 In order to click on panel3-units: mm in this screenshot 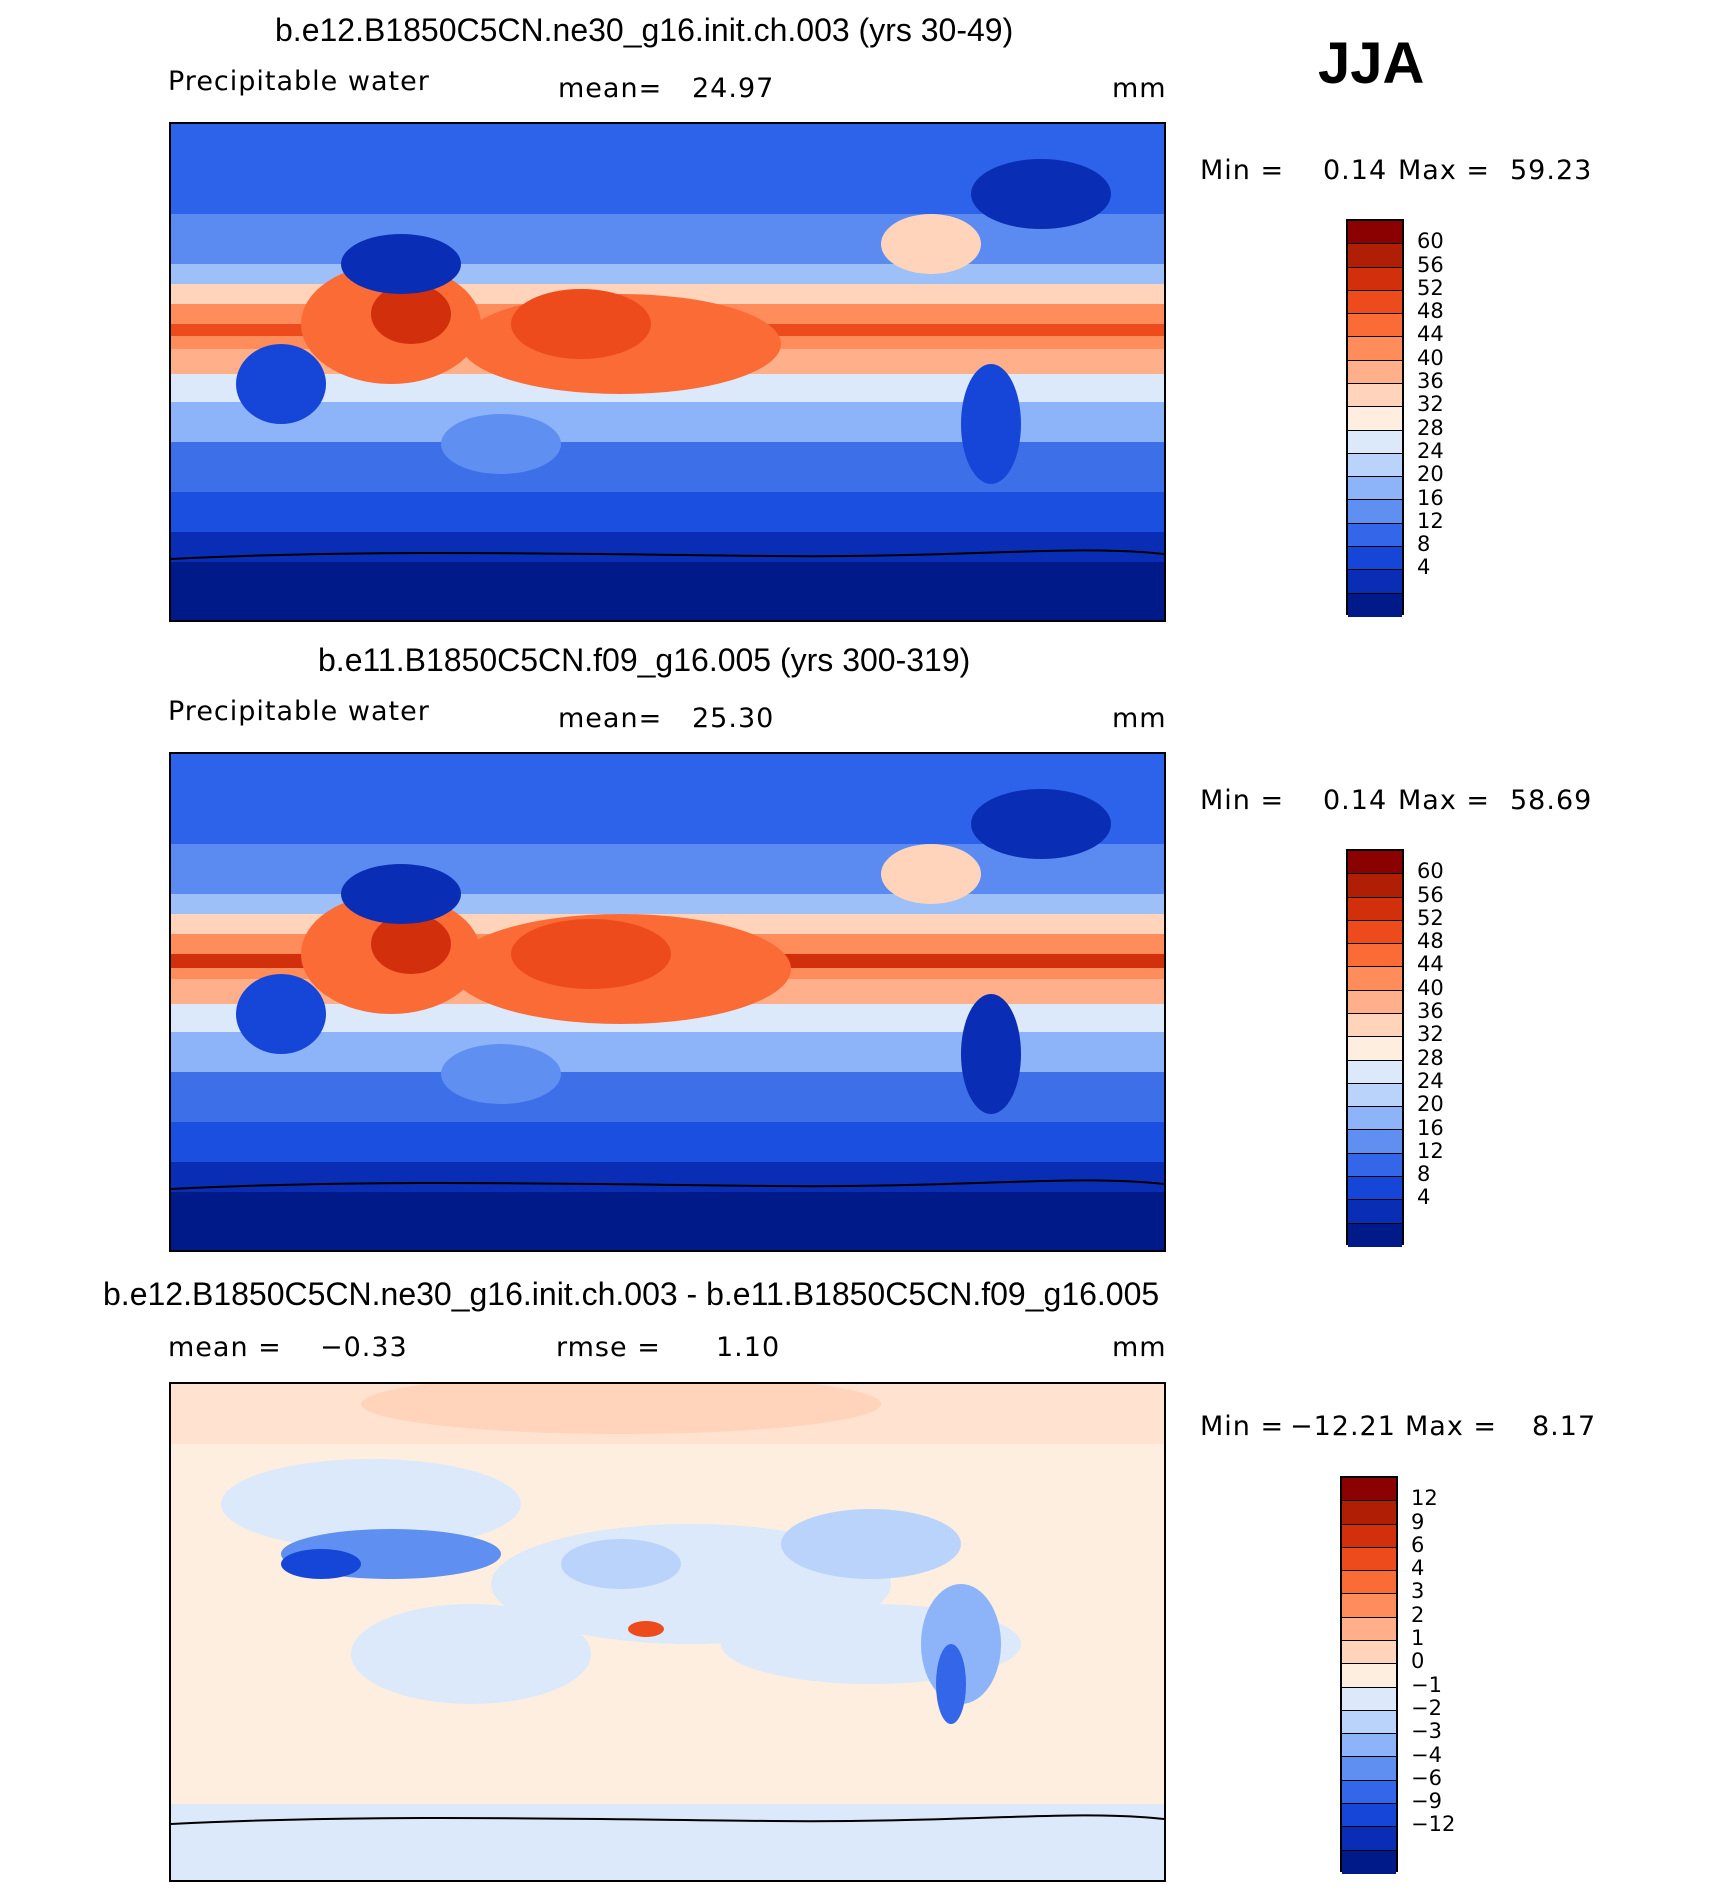, I will do `click(1139, 1347)`.